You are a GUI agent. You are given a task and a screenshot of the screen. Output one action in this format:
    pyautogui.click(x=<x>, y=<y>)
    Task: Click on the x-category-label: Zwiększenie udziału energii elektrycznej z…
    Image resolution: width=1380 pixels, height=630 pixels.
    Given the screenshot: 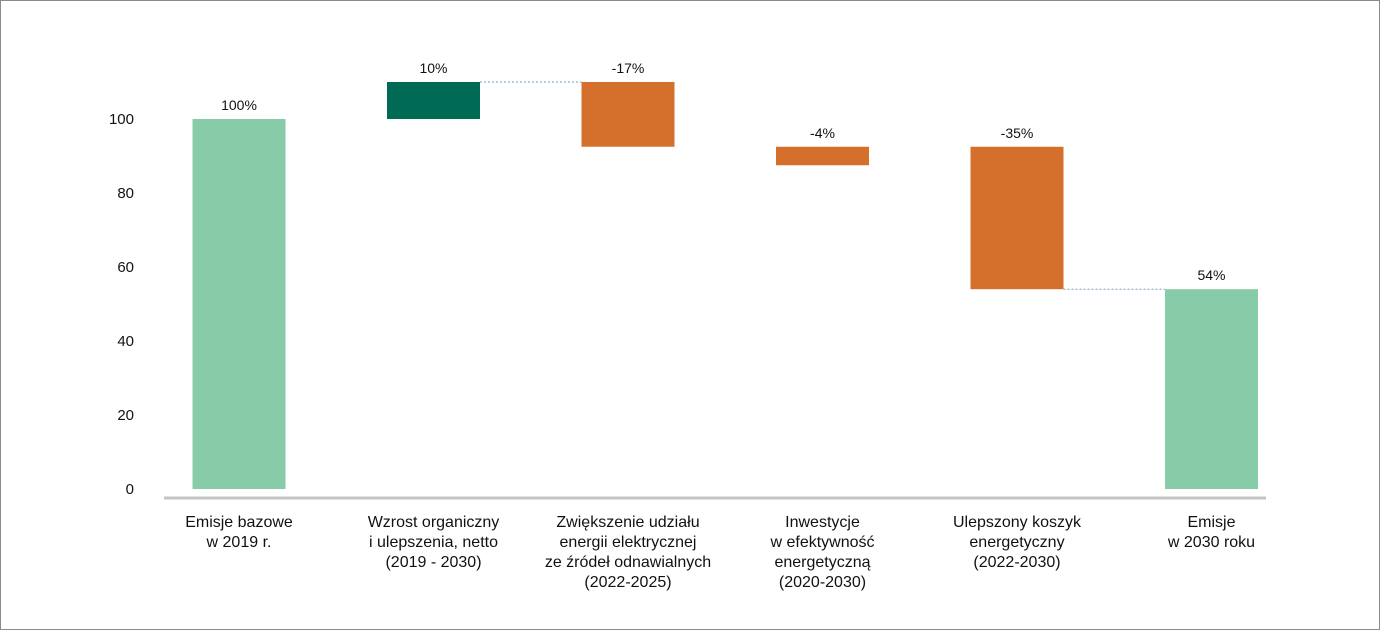 What is the action you would take?
    pyautogui.click(x=628, y=553)
    